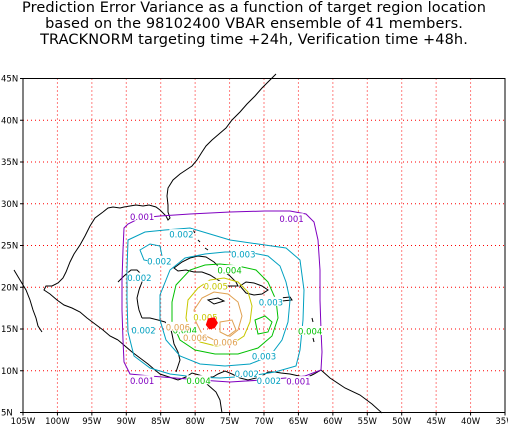 Image resolution: width=508 pixels, height=428 pixels. I want to click on us-coastline, so click(189, 147).